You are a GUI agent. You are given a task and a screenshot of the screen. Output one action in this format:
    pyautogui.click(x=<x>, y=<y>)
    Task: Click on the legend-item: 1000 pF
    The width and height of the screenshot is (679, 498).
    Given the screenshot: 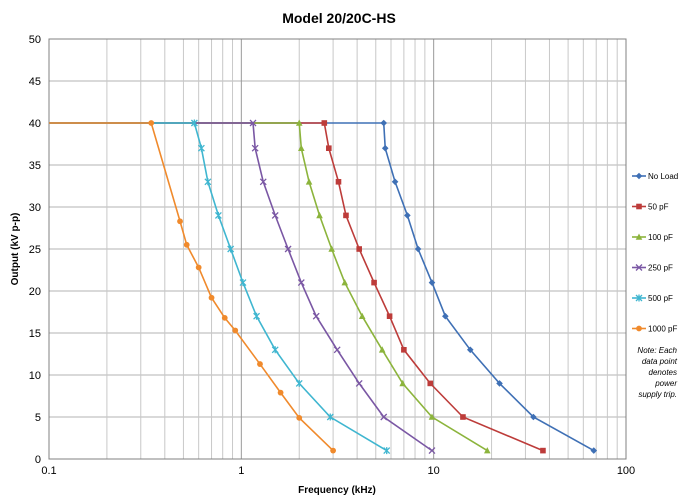 What is the action you would take?
    pyautogui.click(x=654, y=329)
    